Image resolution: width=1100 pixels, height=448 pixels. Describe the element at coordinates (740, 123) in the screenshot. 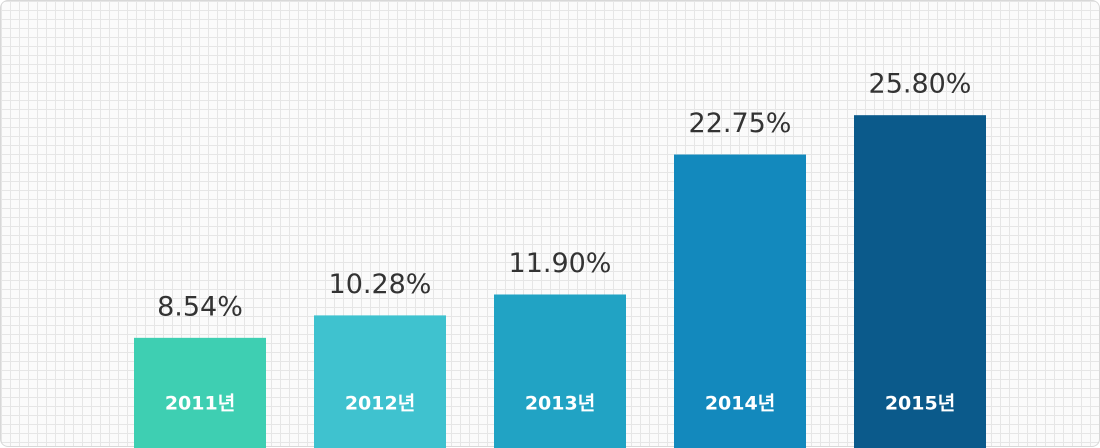

I see `value-label: 22.75%` at that location.